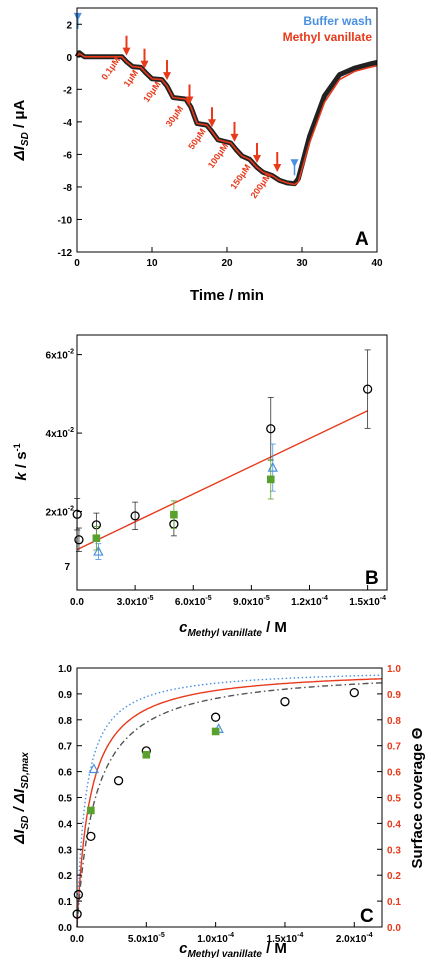  What do you see at coordinates (65, 902) in the screenshot?
I see `panel-c-y-tick-label: 0.1` at bounding box center [65, 902].